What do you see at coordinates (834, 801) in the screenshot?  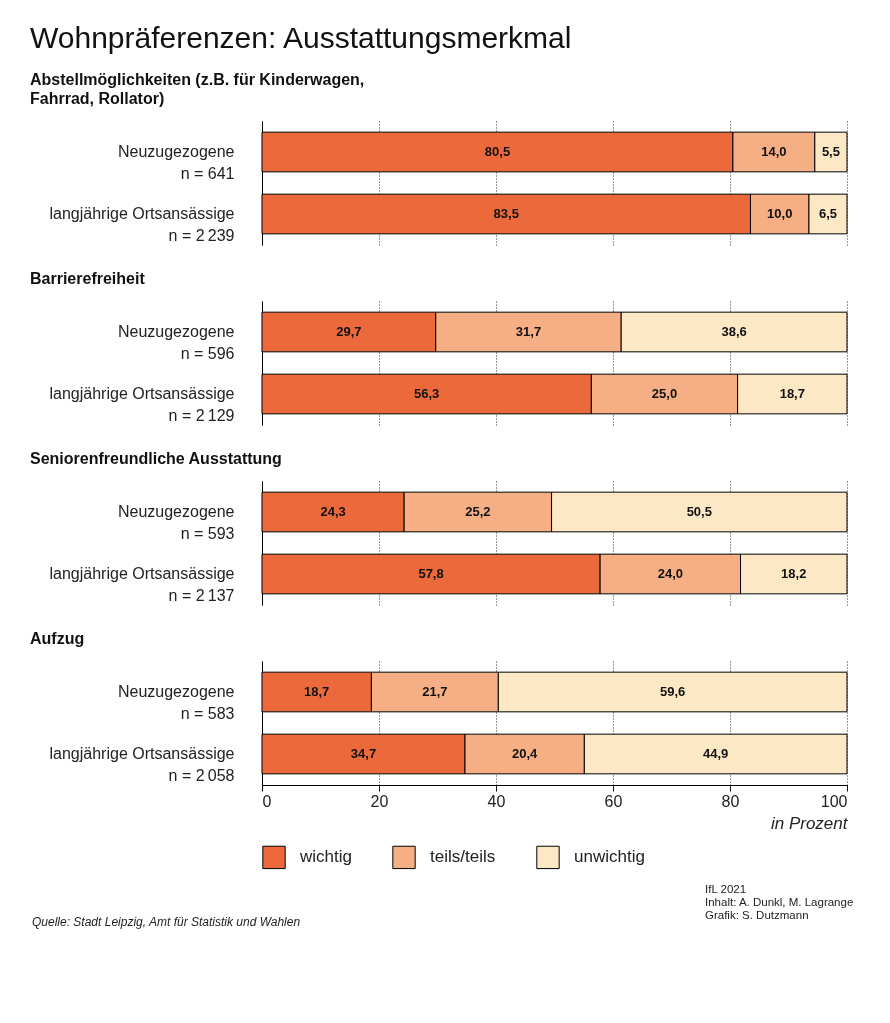 I see `x-tick-label: 100` at bounding box center [834, 801].